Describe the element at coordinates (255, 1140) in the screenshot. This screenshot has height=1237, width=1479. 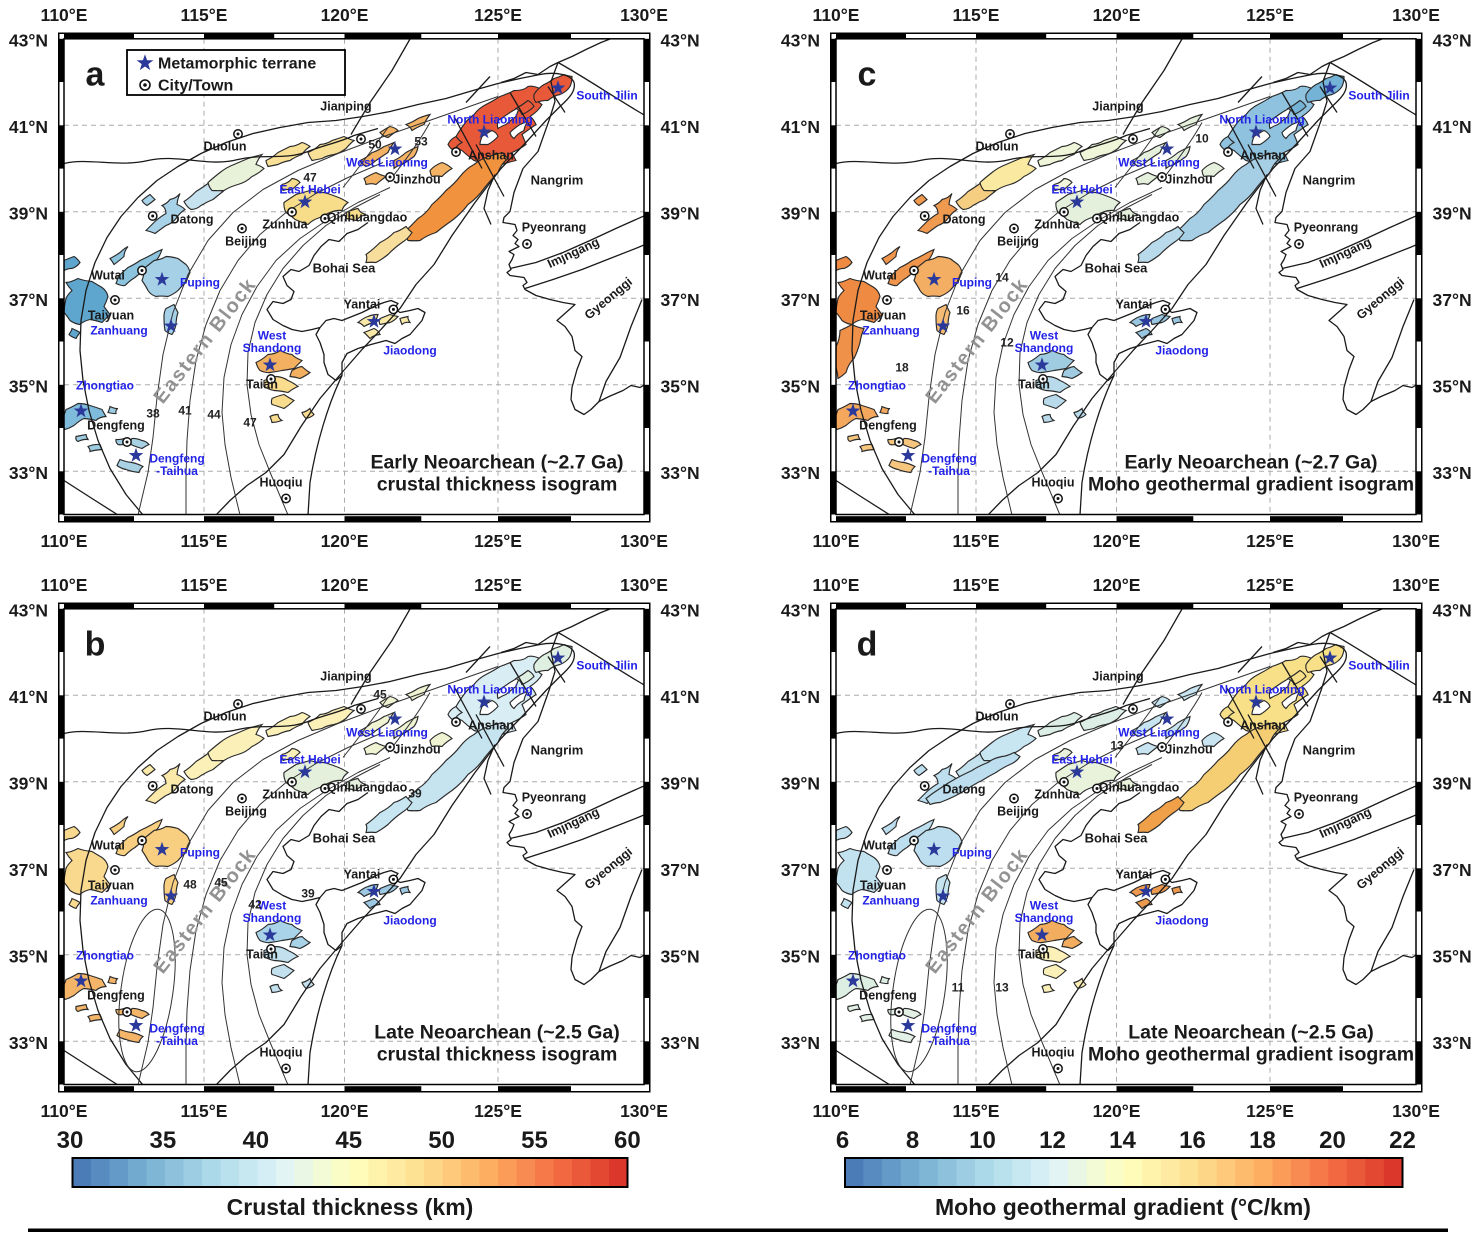
I see `svg-text: 40` at that location.